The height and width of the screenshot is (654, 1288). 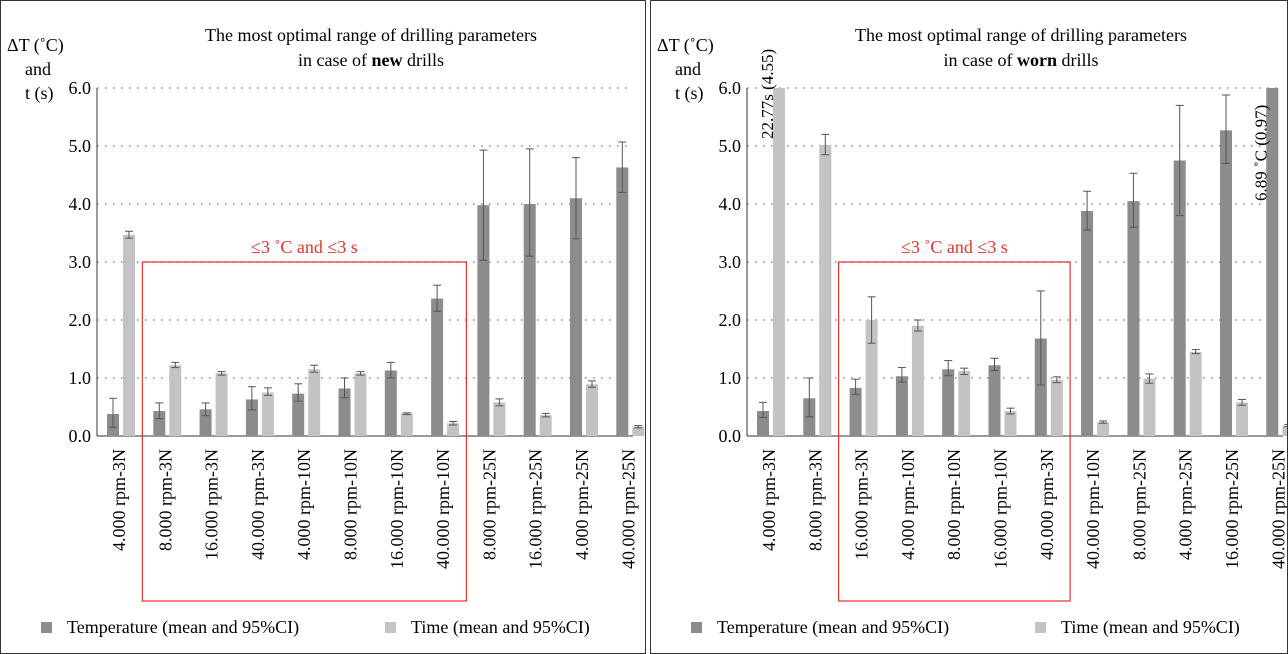 What do you see at coordinates (689, 93) in the screenshot?
I see `y-axis-label-line3: t (s)` at bounding box center [689, 93].